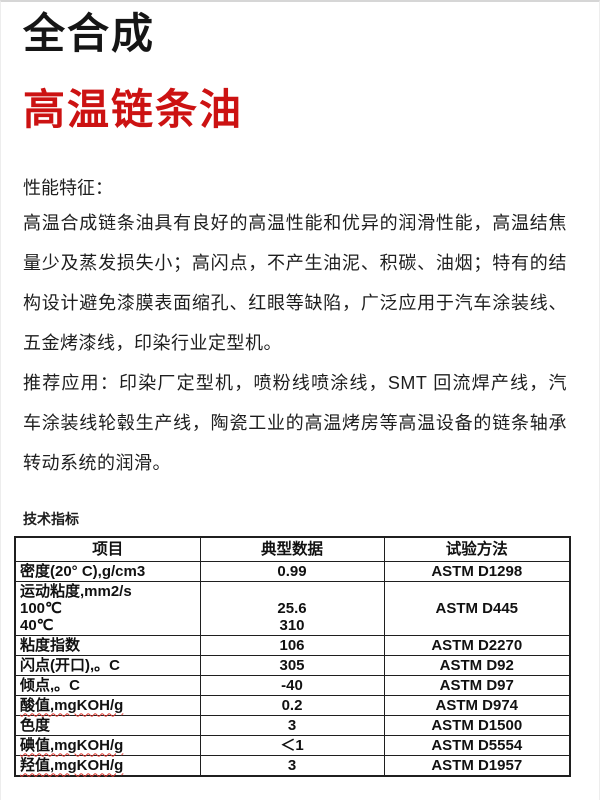  I want to click on spec-method-cell: ASTM D2270, so click(477, 645).